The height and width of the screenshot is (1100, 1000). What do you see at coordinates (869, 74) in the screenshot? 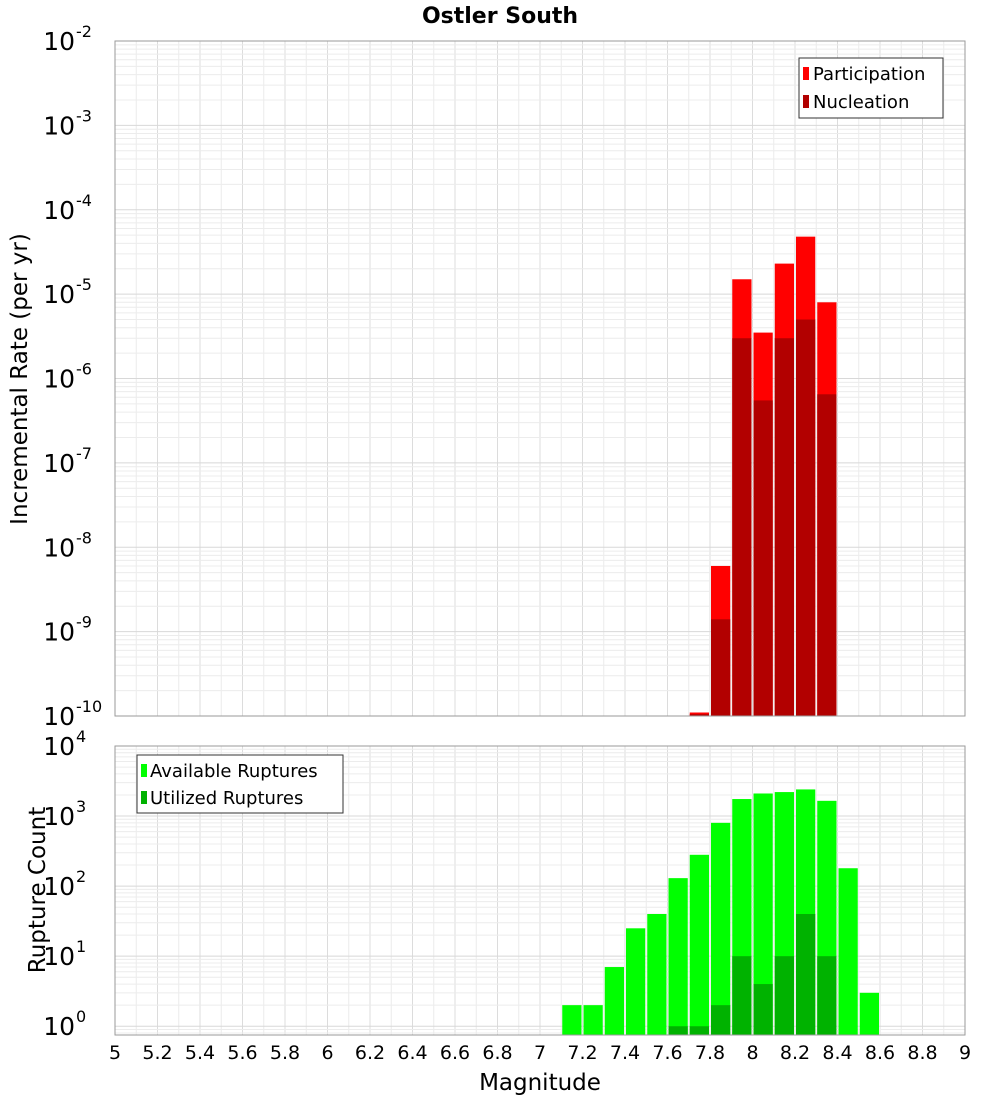
I see `legend-label-participation: Participation` at bounding box center [869, 74].